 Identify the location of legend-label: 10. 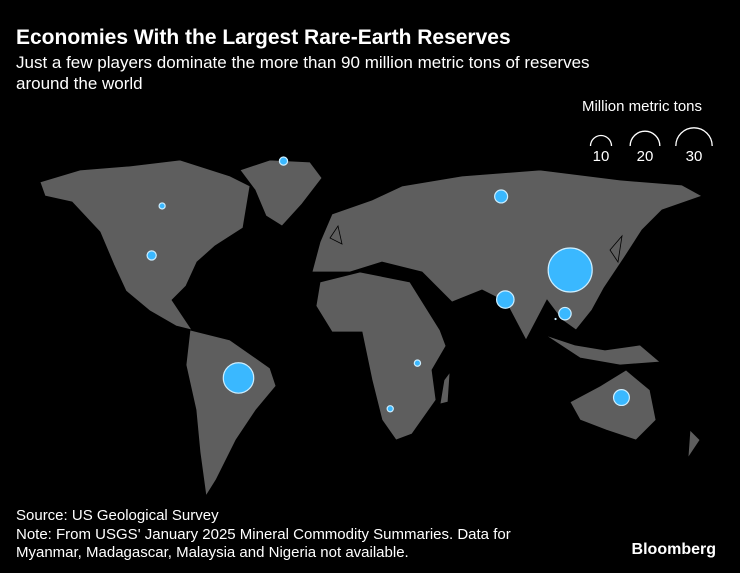
(601, 156).